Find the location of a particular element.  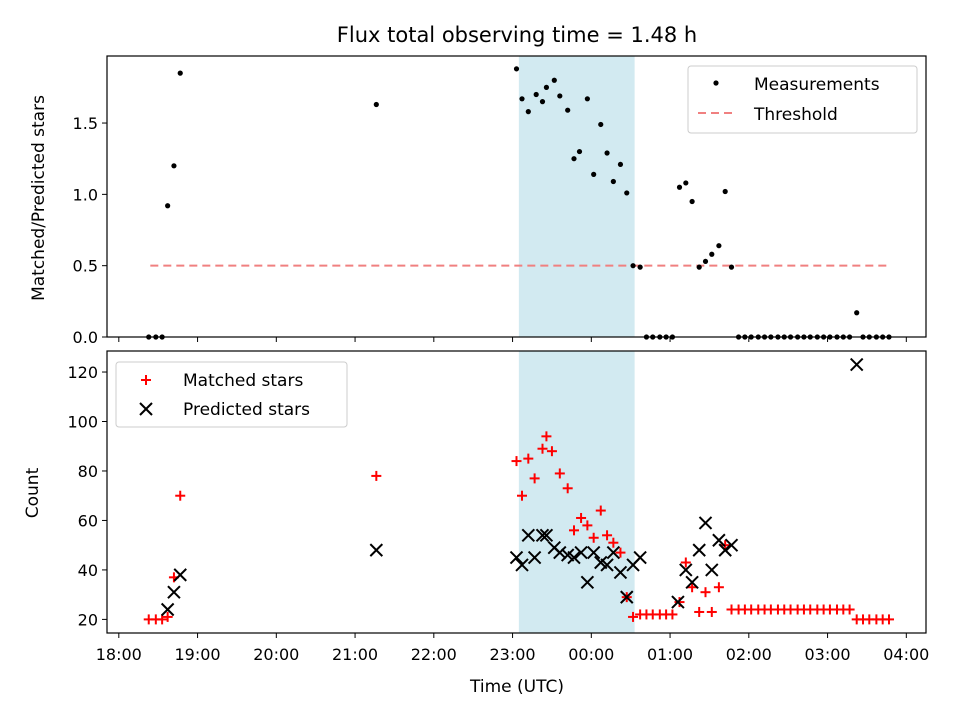

legend-marker-measurements is located at coordinates (716, 83).